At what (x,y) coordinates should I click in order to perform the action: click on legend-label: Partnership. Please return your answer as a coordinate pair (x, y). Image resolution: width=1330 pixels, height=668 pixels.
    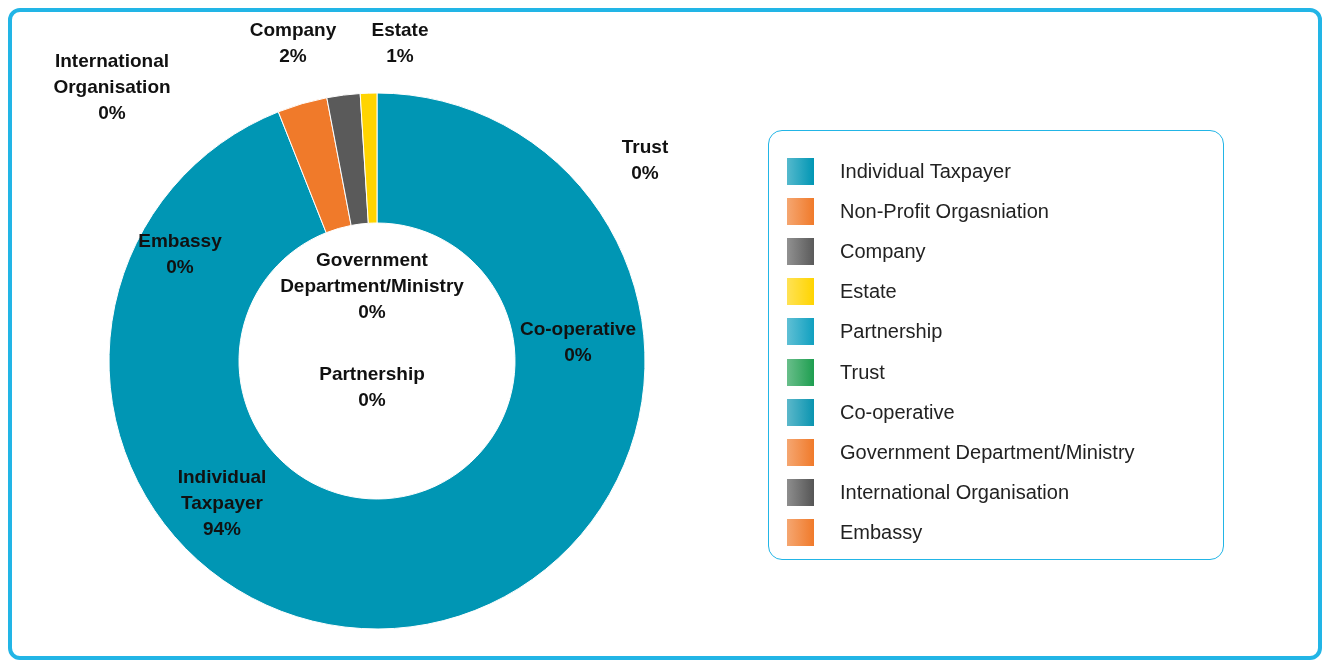
    Looking at the image, I should click on (891, 332).